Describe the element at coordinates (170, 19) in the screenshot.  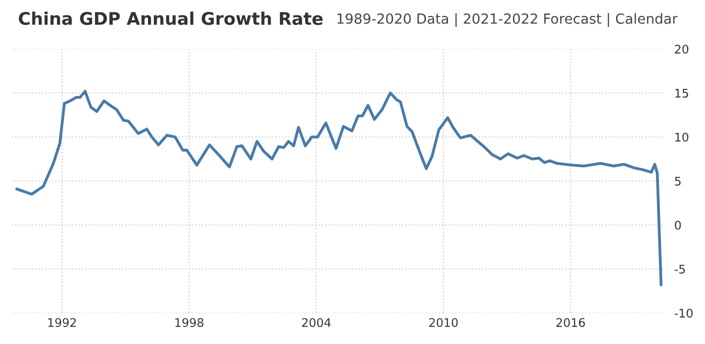
I see `chart-title: China GDP Annual Growth Rate` at that location.